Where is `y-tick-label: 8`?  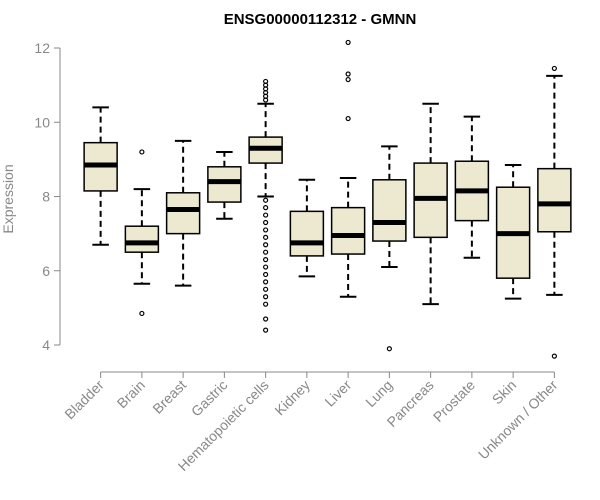 y-tick-label: 8 is located at coordinates (46, 197).